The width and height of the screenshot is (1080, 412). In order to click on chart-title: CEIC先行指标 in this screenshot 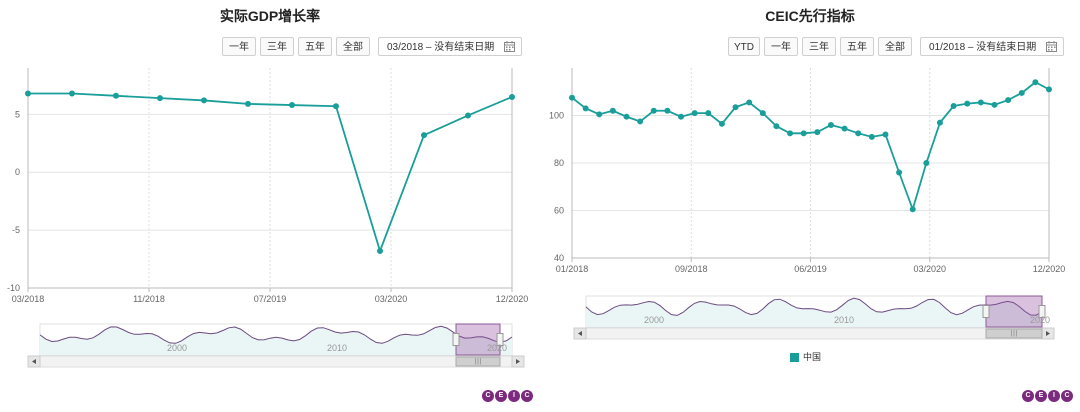, I will do `click(810, 16)`.